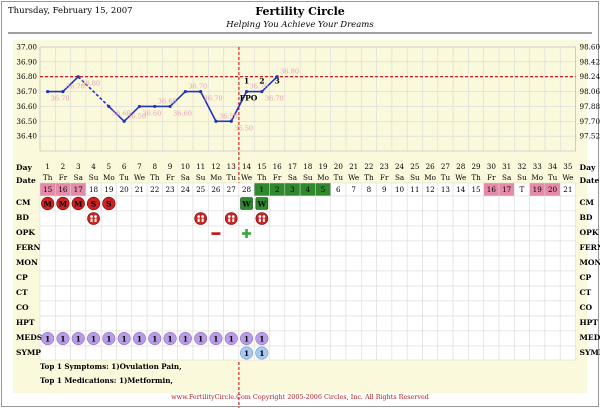  What do you see at coordinates (216, 233) in the screenshot?
I see `opk-negative-icon` at bounding box center [216, 233].